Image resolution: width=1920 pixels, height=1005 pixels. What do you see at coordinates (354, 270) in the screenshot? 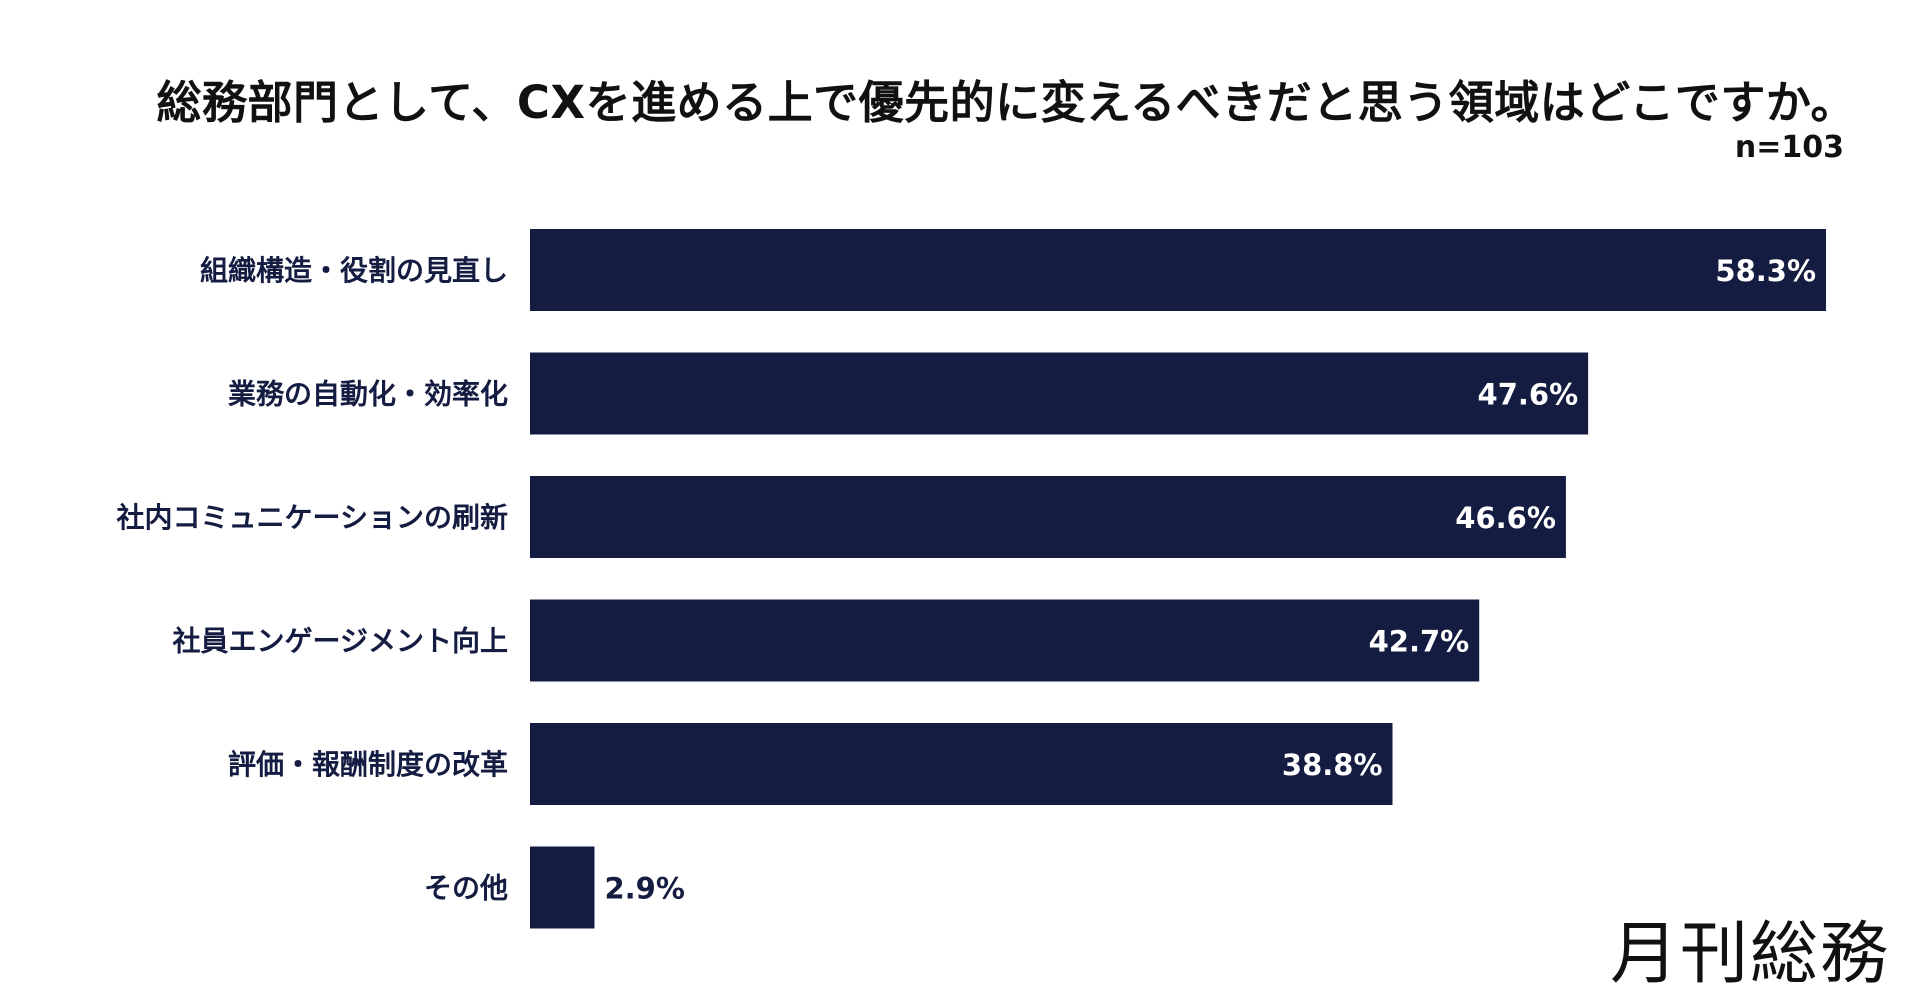
I see `category-label-0: 組織構造・役割の見直し` at bounding box center [354, 270].